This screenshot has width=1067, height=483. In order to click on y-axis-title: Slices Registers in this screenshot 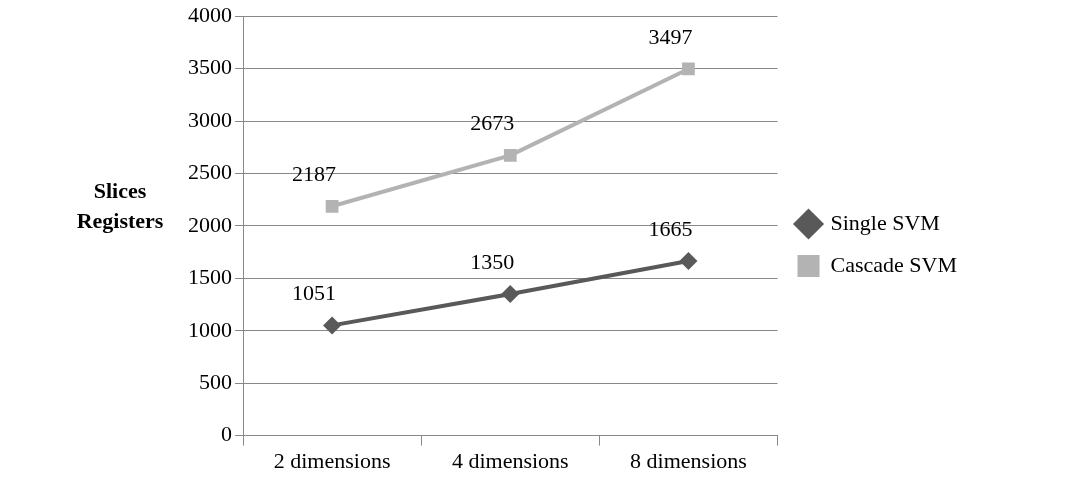, I will do `click(120, 206)`.